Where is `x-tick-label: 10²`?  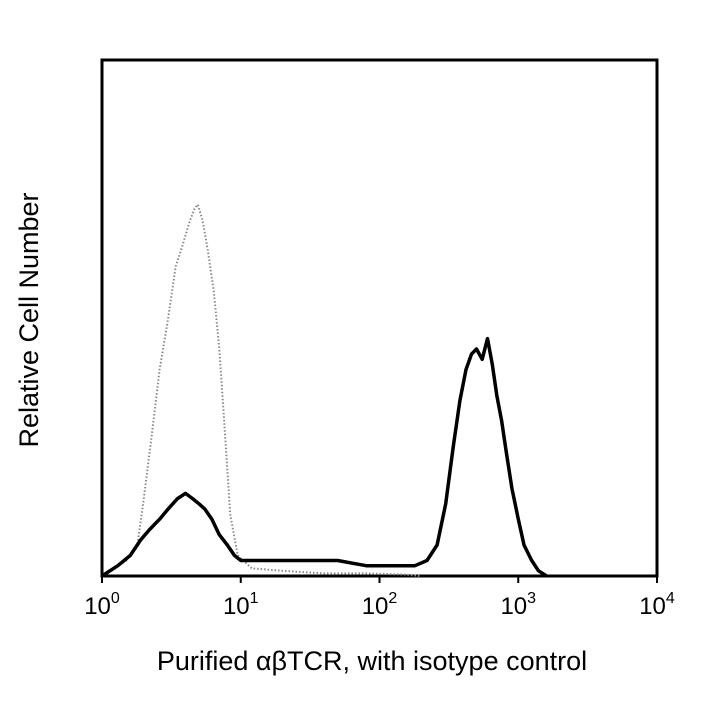 x-tick-label: 10² is located at coordinates (380, 605).